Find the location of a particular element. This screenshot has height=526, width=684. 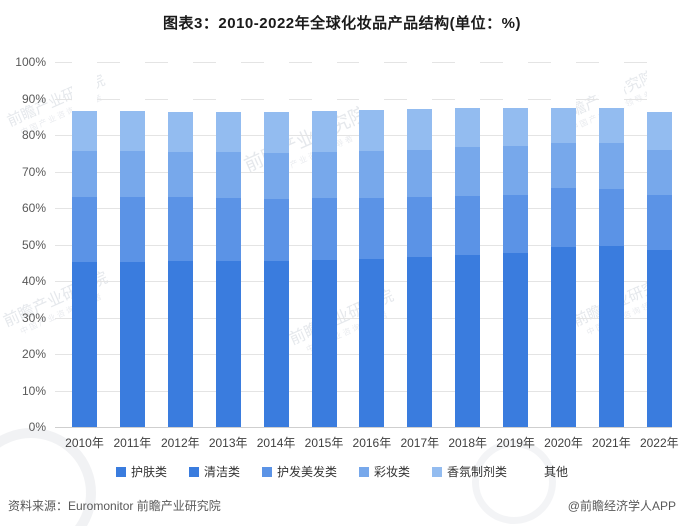

credit-note: @前瞻经济学人APP is located at coordinates (621, 506).